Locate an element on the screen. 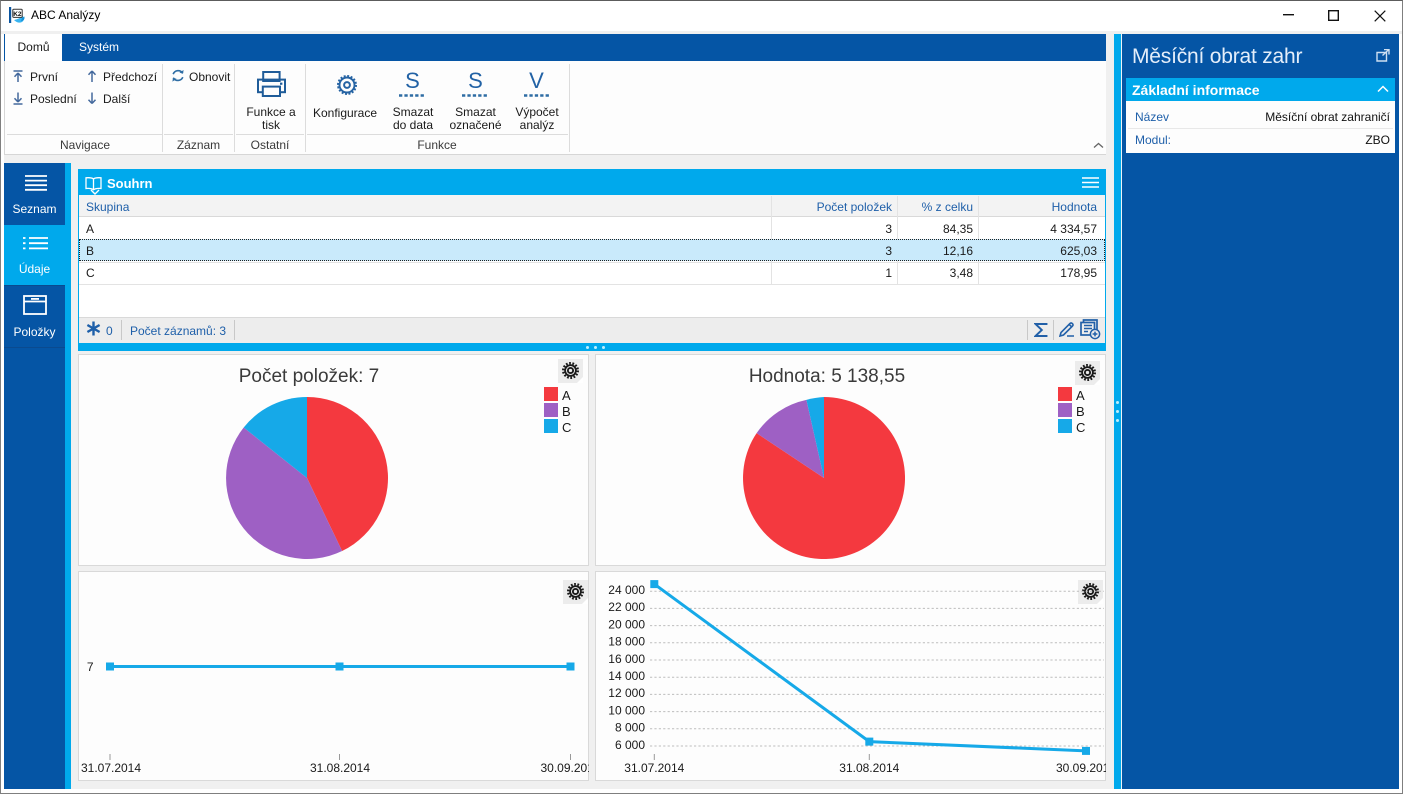  svg-text: 8 000 is located at coordinates (630, 728).